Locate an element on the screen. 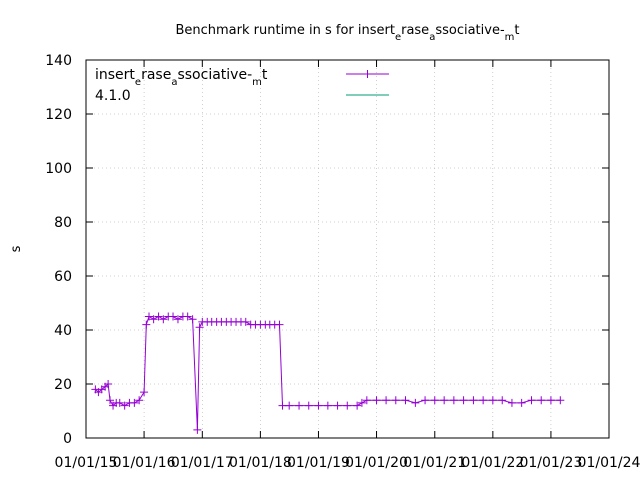 The image size is (640, 480). x-tick-label: 01/01/20 is located at coordinates (376, 463).